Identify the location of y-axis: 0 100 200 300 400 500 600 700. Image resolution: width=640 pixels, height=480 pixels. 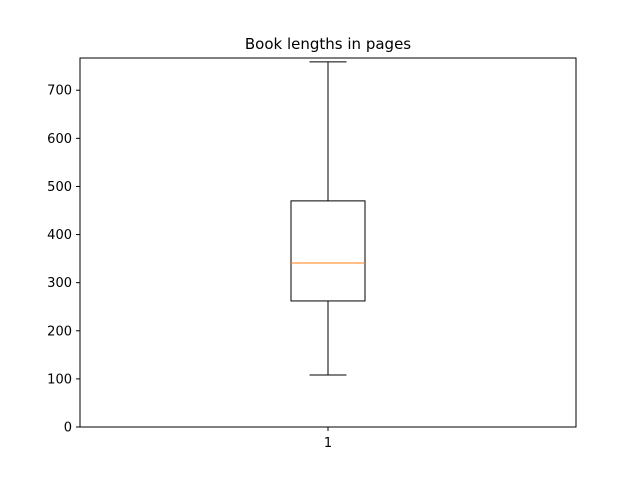
(63, 260).